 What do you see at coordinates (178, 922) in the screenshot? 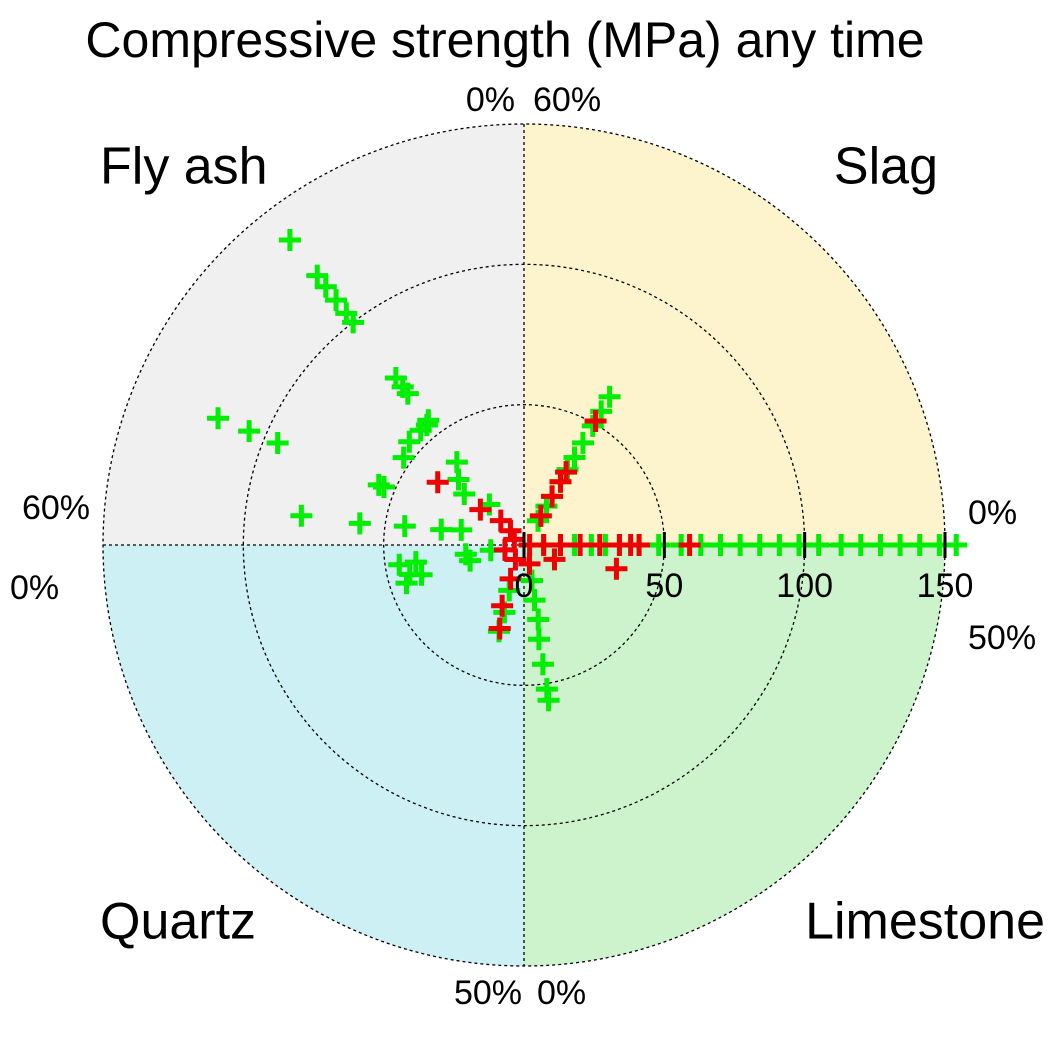
I see `sector-label: Quartz` at bounding box center [178, 922].